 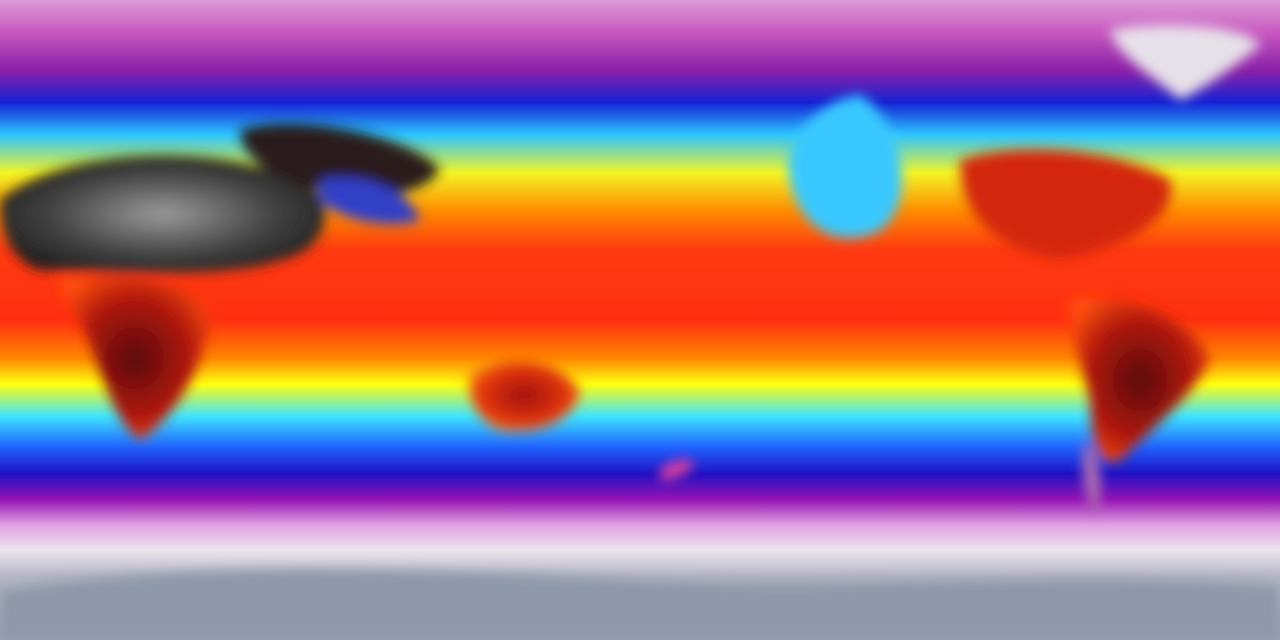 I want to click on antarctica, so click(x=640, y=605).